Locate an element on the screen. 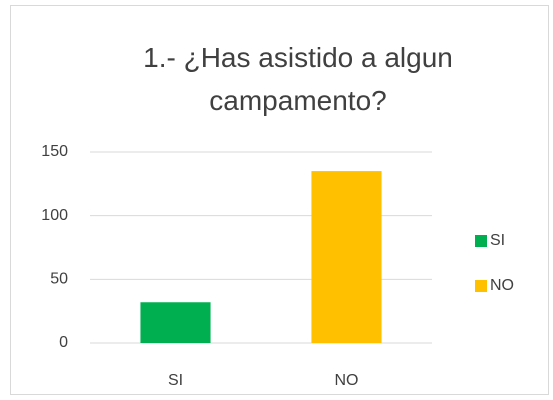 The image size is (553, 400). legend-label: NO is located at coordinates (502, 285).